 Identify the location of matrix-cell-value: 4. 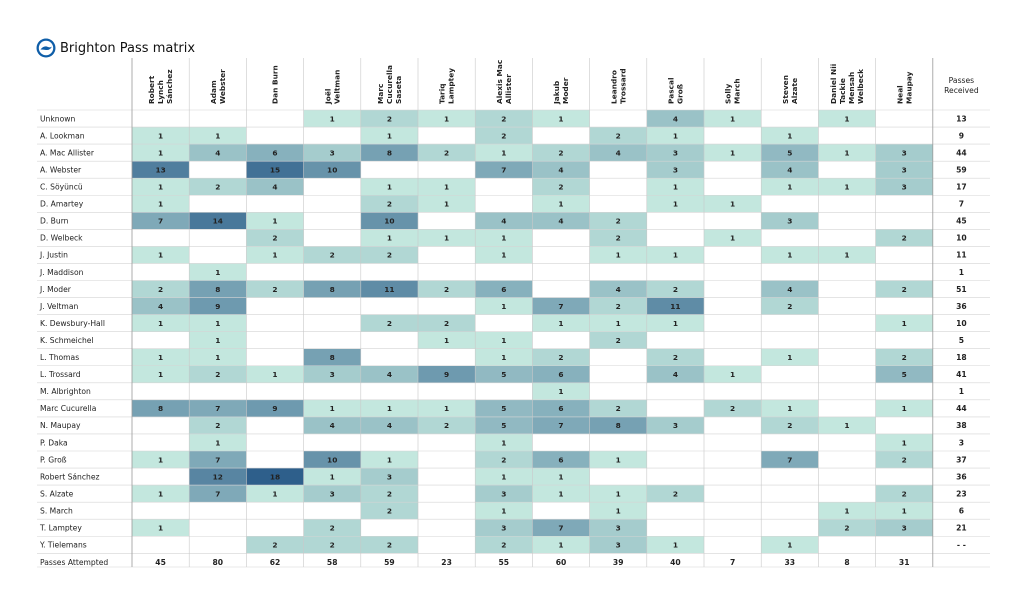
(789, 289).